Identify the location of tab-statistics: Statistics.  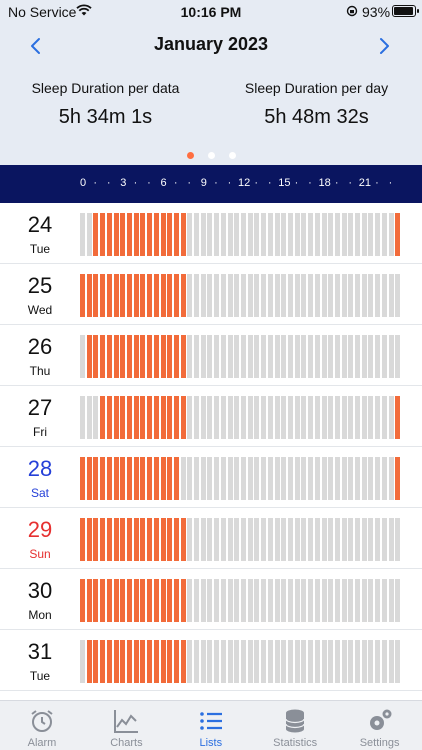
(295, 725).